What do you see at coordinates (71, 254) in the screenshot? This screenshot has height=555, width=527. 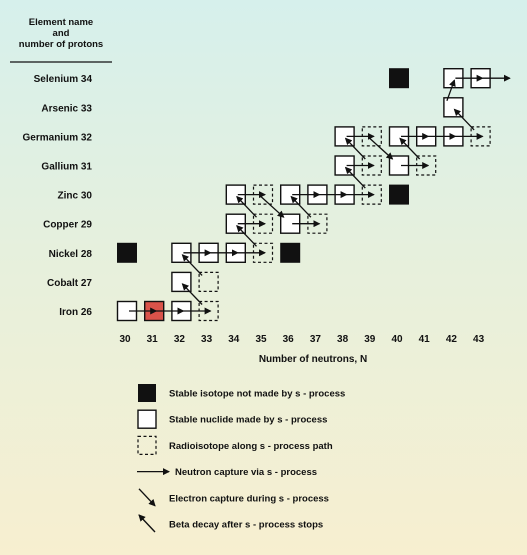 I see `element-label: Nickel 28` at bounding box center [71, 254].